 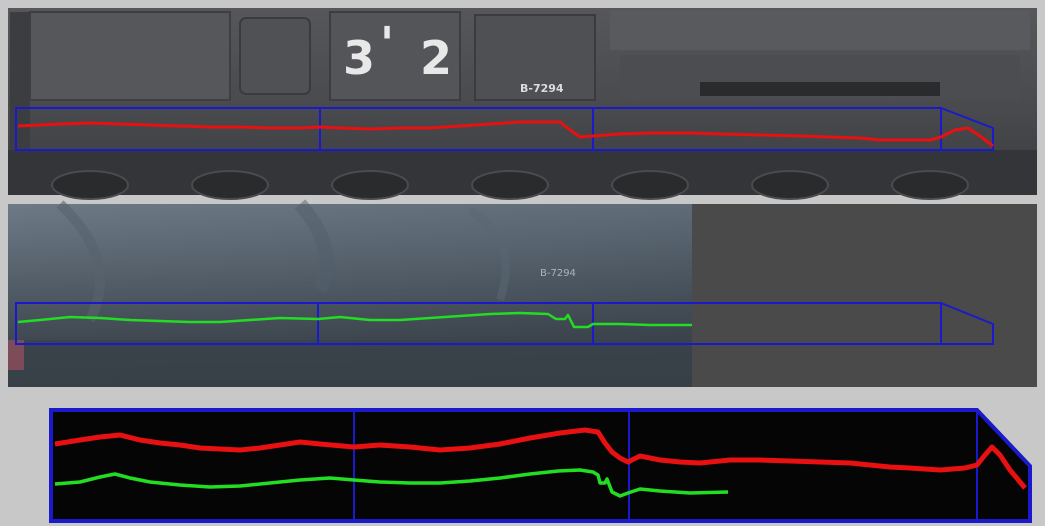 What do you see at coordinates (436, 58) in the screenshot?
I see `hull-number-right: 2` at bounding box center [436, 58].